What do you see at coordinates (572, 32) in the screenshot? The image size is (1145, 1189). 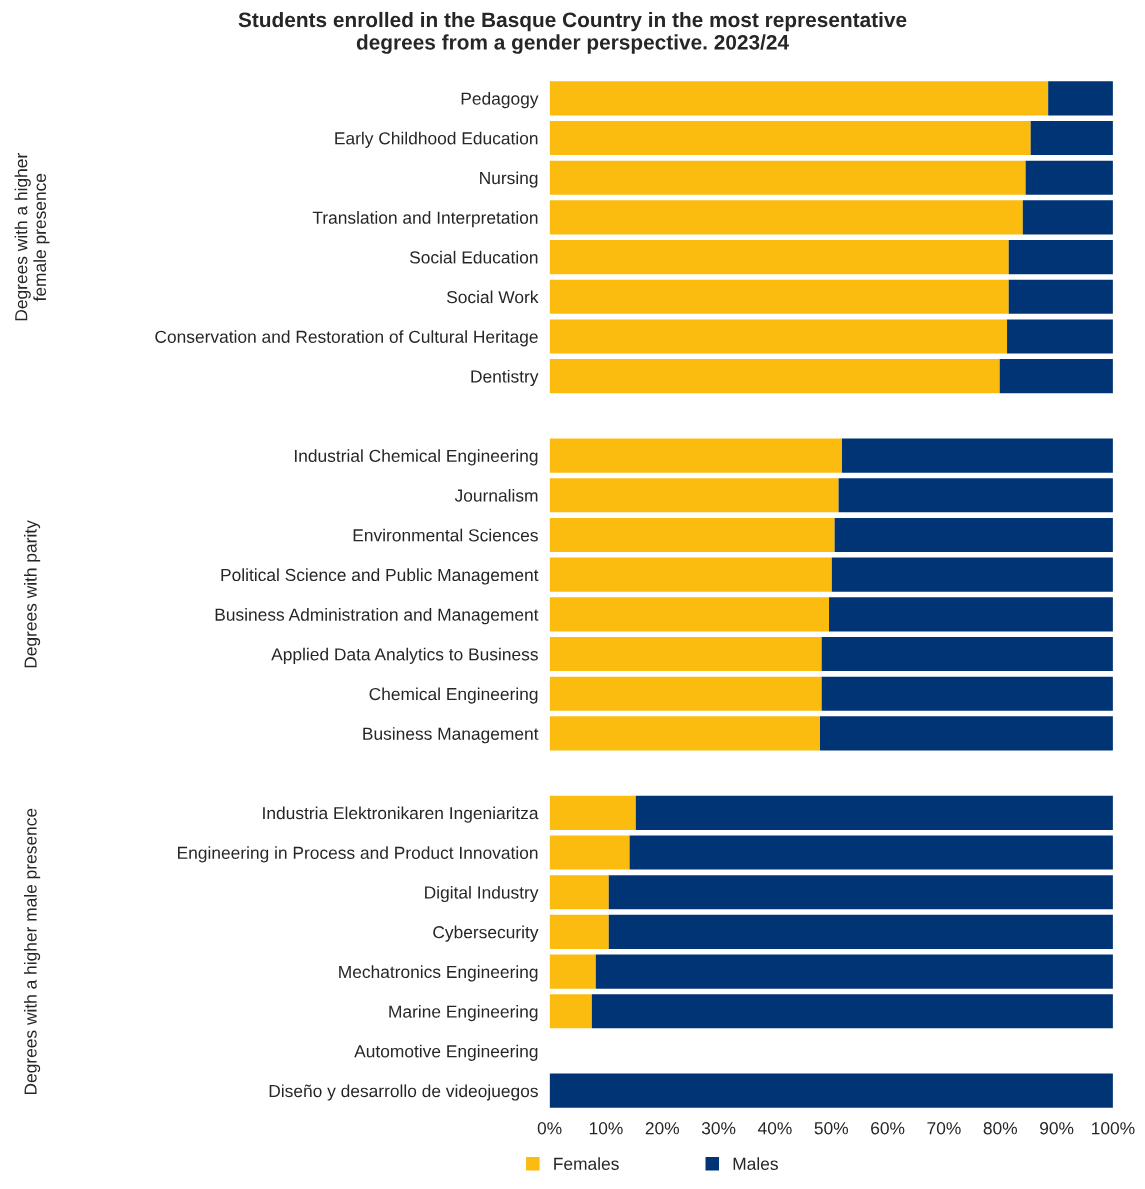 I see `chart-title: Students enrolled in the Basque Country in the most representative degrees from a gender perspective. 2023/24` at bounding box center [572, 32].